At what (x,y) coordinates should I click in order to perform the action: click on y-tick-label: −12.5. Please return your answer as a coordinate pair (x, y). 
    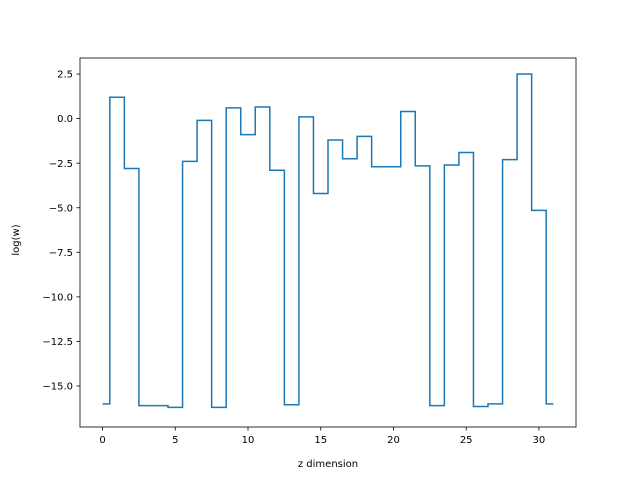
    Looking at the image, I should click on (57, 342).